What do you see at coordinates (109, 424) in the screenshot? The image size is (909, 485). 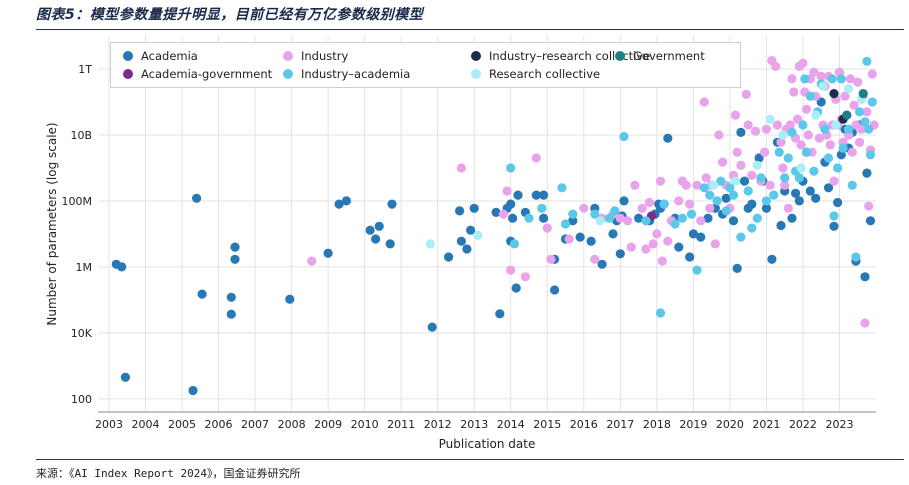 I see `x-tick-label: 2003` at bounding box center [109, 424].